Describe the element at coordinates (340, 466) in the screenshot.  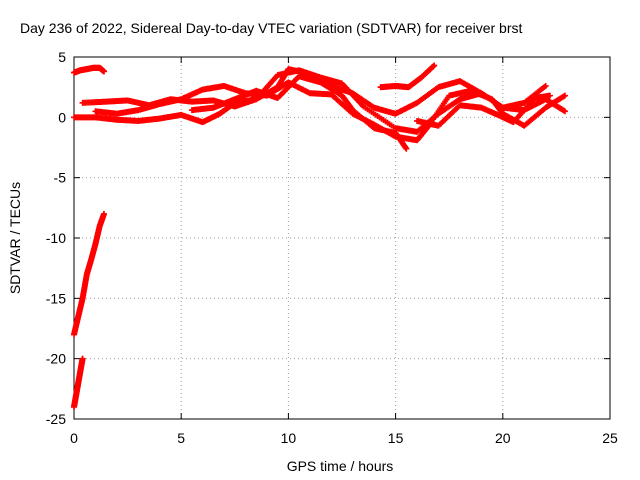
I see `x-axis-label: GPS time / hours` at that location.